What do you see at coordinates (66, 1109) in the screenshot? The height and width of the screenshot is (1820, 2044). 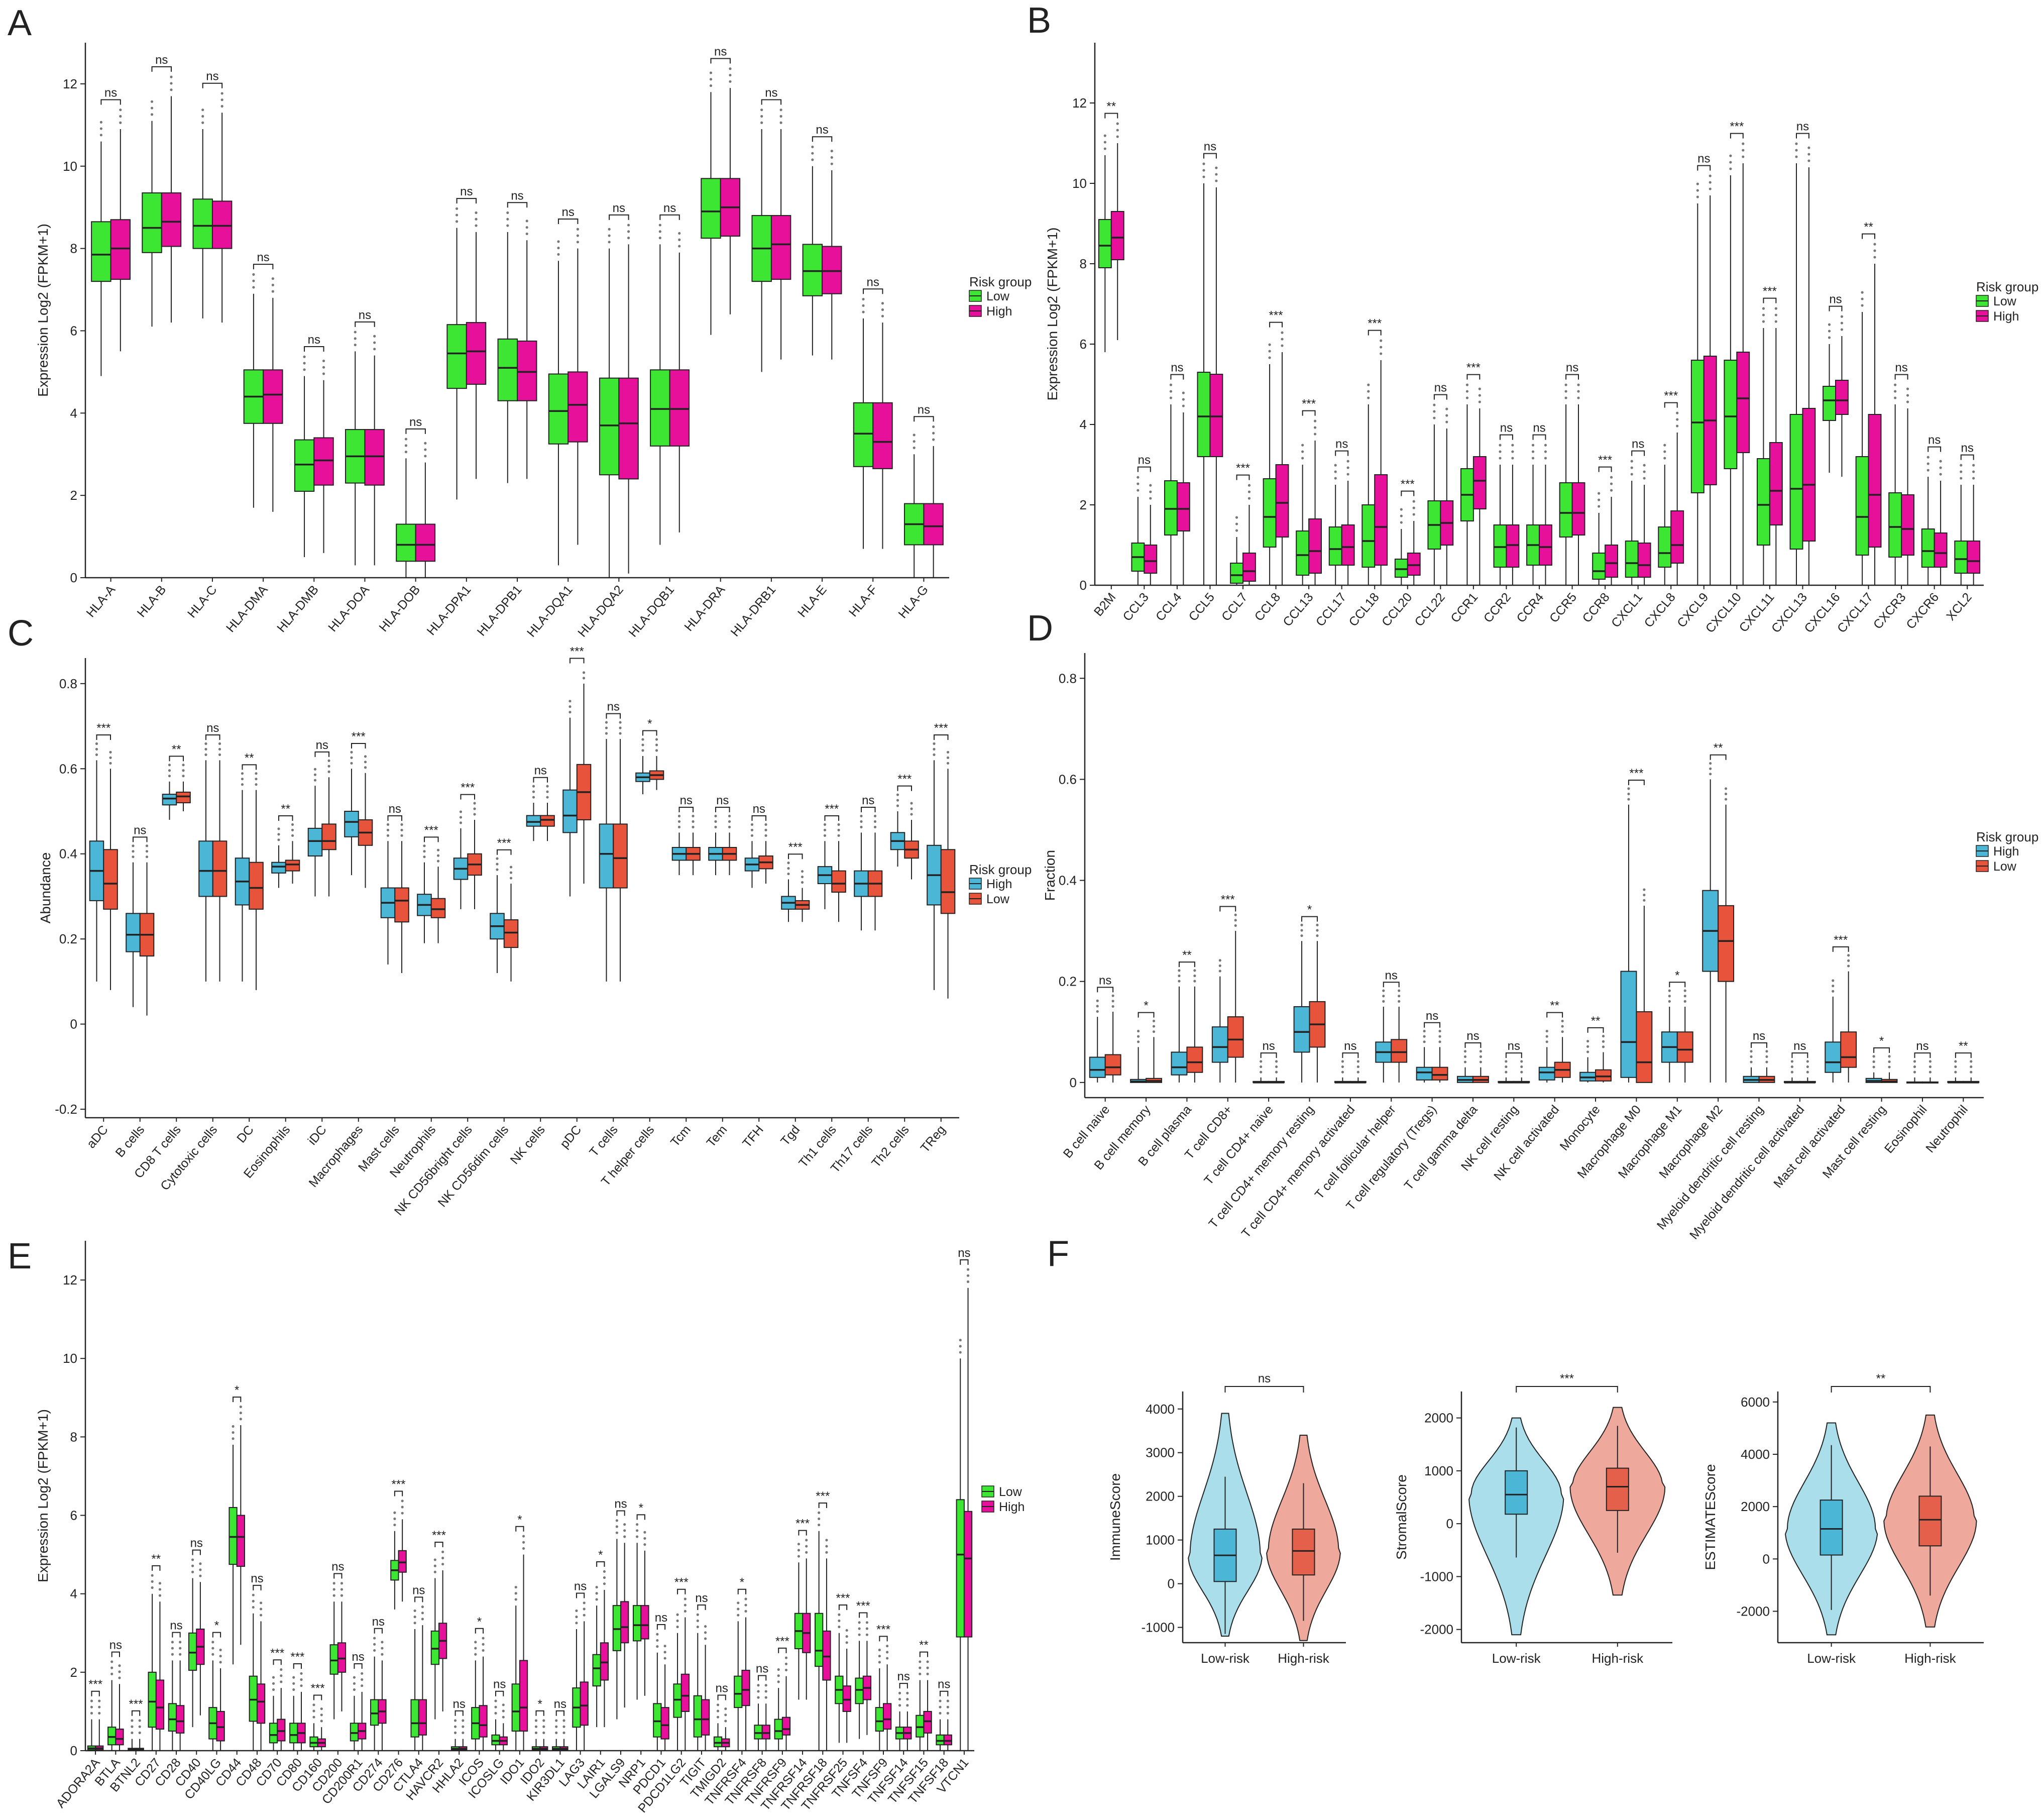 I see `y-tick-label: -0.2` at bounding box center [66, 1109].